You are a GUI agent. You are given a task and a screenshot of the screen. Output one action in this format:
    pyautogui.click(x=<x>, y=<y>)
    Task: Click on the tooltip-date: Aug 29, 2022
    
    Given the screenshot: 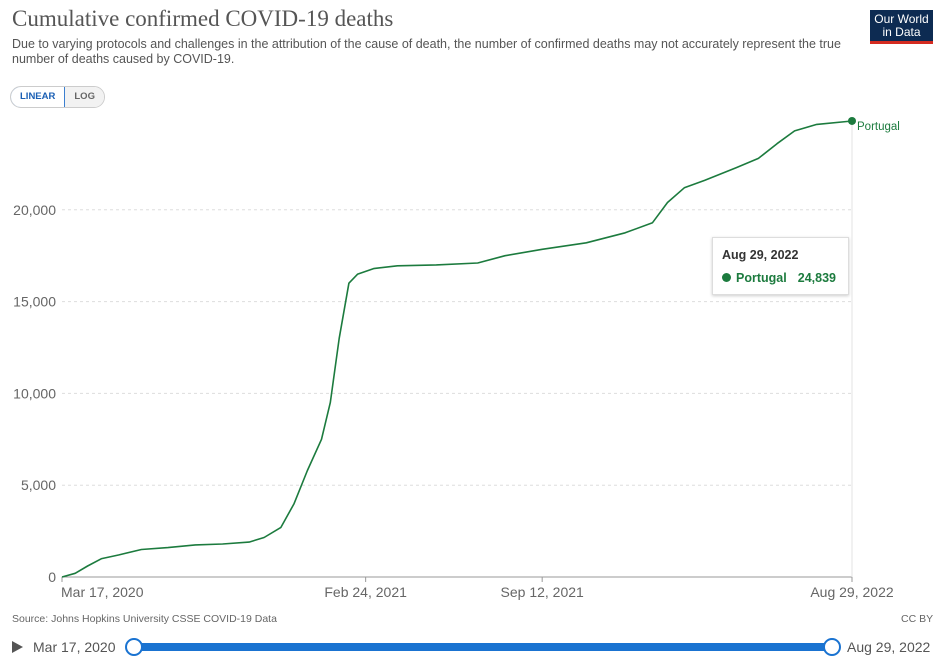 What is the action you would take?
    pyautogui.click(x=760, y=255)
    